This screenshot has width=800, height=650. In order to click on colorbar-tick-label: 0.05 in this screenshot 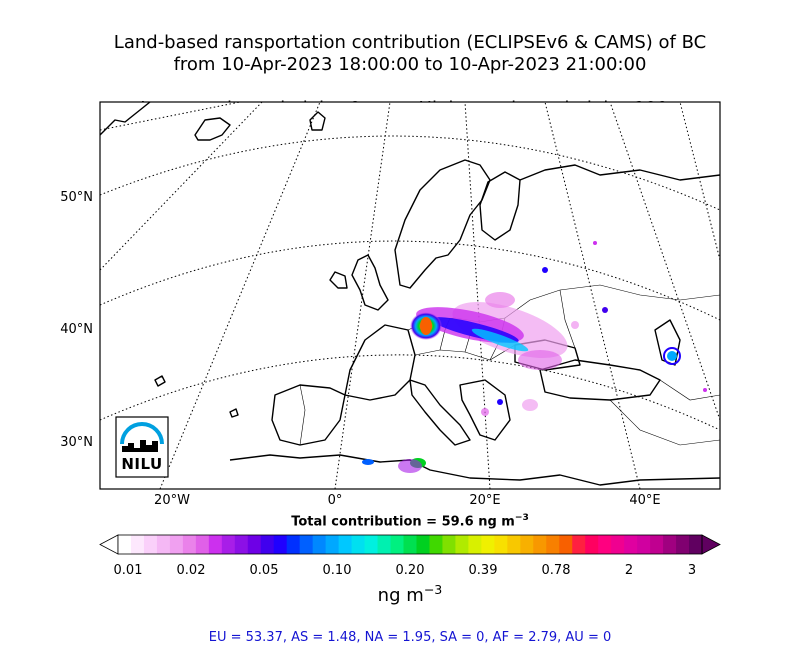, I will do `click(264, 570)`.